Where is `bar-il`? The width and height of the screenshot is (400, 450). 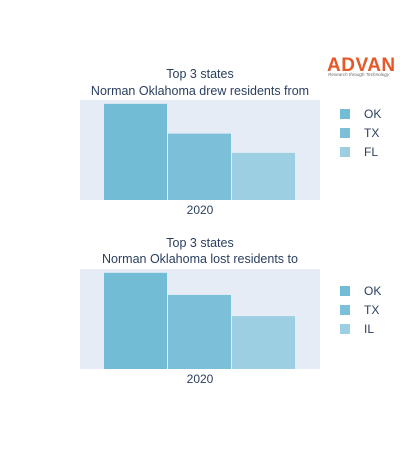 bar-il is located at coordinates (263, 342).